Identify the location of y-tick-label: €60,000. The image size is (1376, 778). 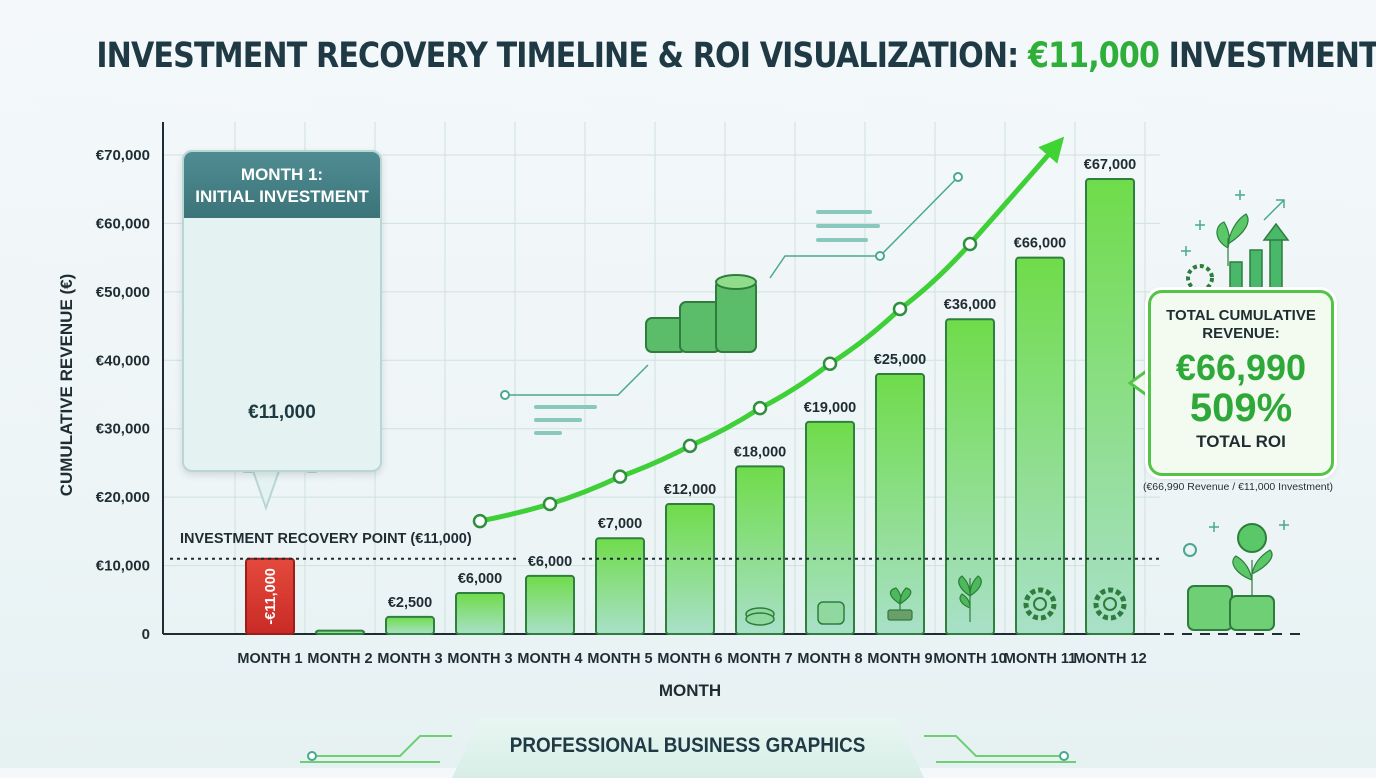
(123, 223).